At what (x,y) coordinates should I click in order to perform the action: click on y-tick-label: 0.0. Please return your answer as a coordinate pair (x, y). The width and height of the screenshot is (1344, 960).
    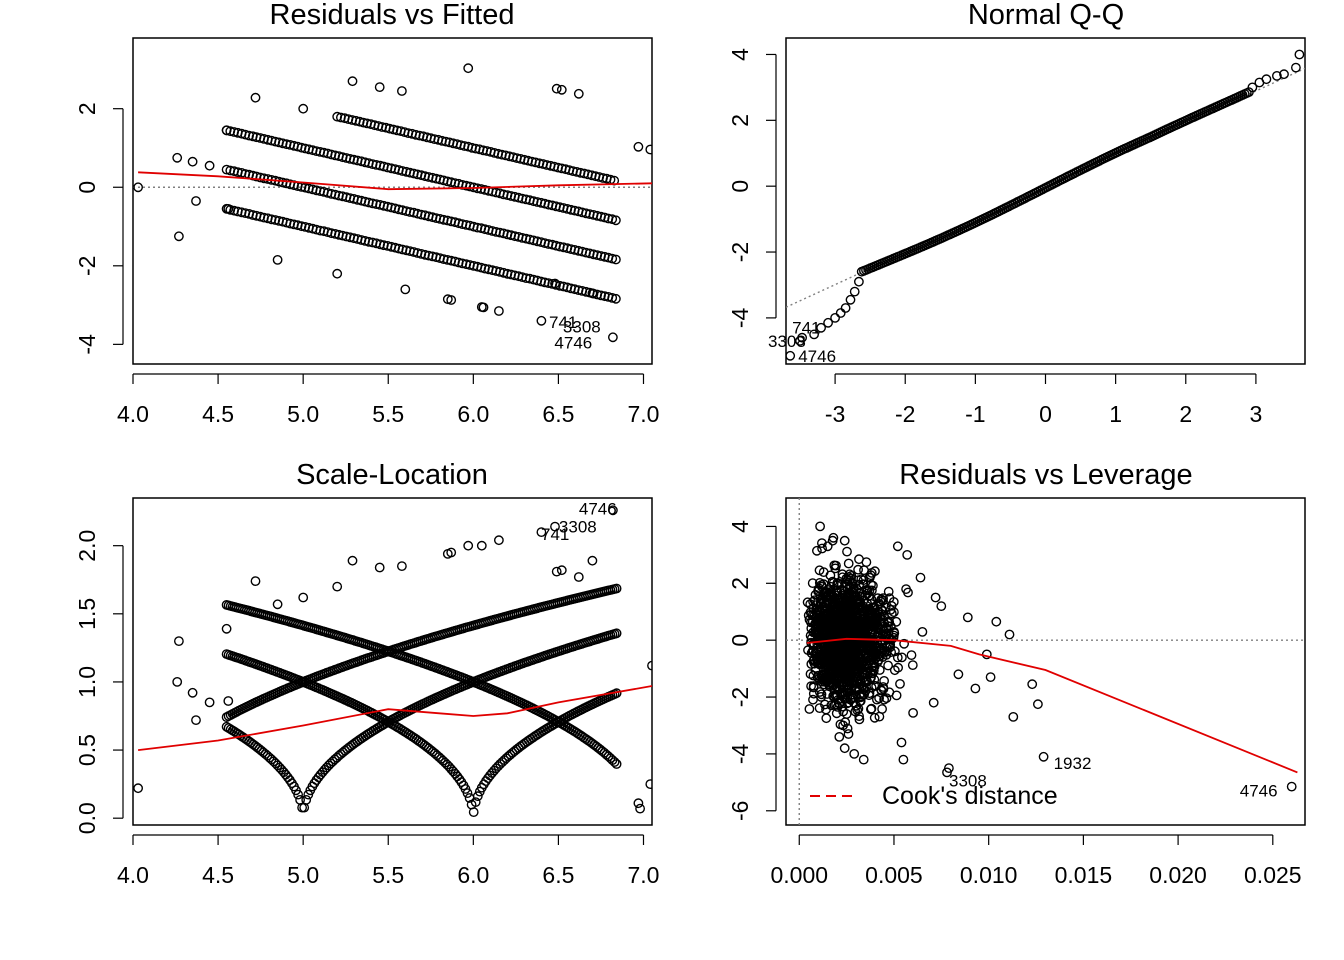
    Looking at the image, I should click on (87, 818).